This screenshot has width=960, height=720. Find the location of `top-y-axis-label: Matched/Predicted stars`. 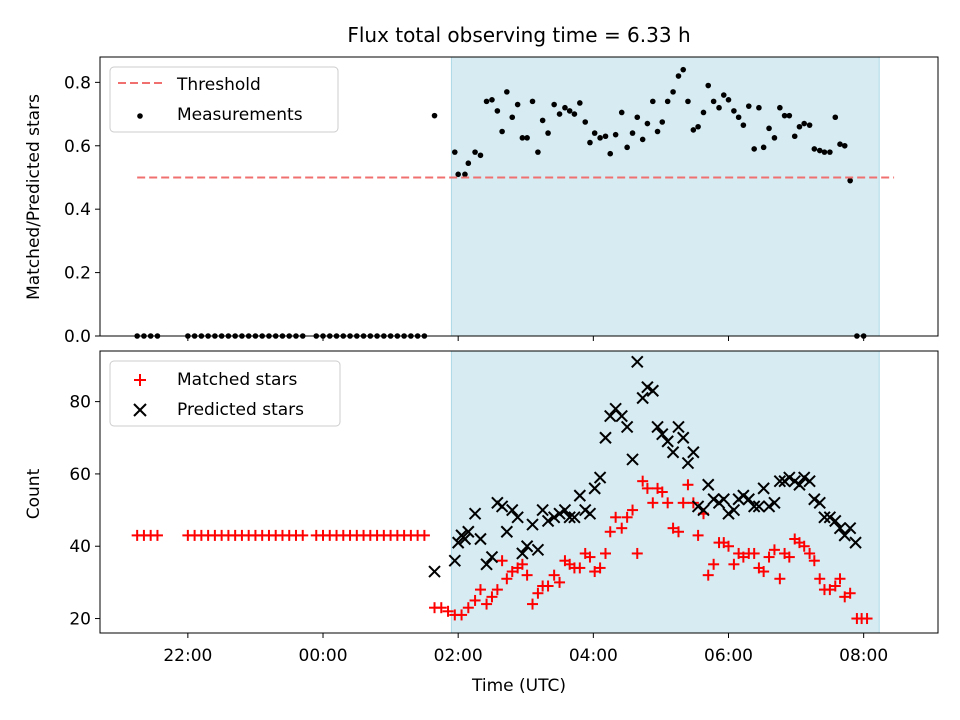

top-y-axis-label: Matched/Predicted stars is located at coordinates (34, 197).